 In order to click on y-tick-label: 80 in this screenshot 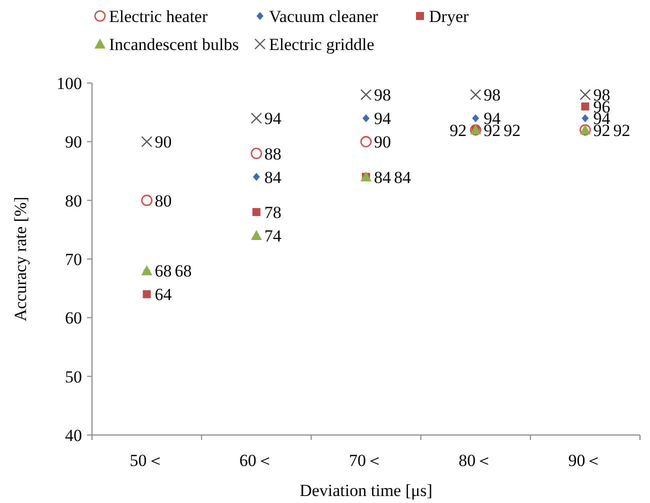, I will do `click(73, 200)`.